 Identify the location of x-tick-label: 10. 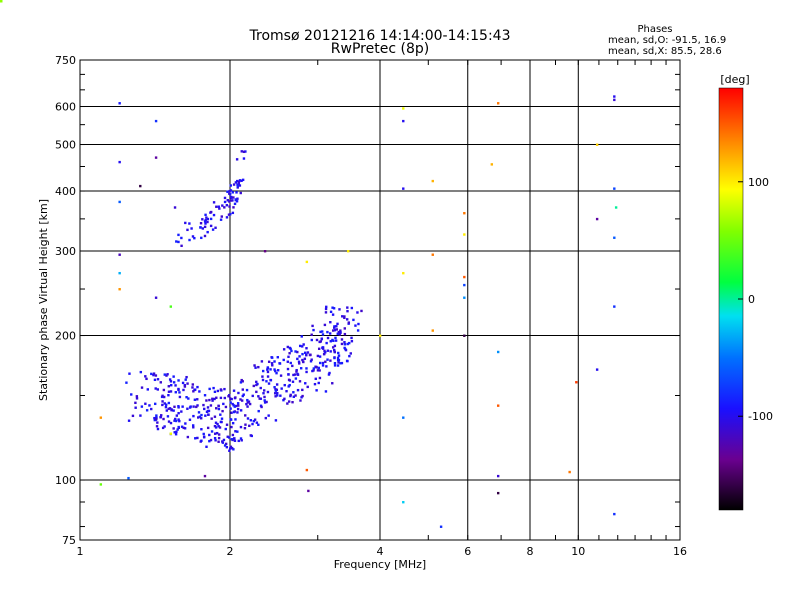
(578, 551).